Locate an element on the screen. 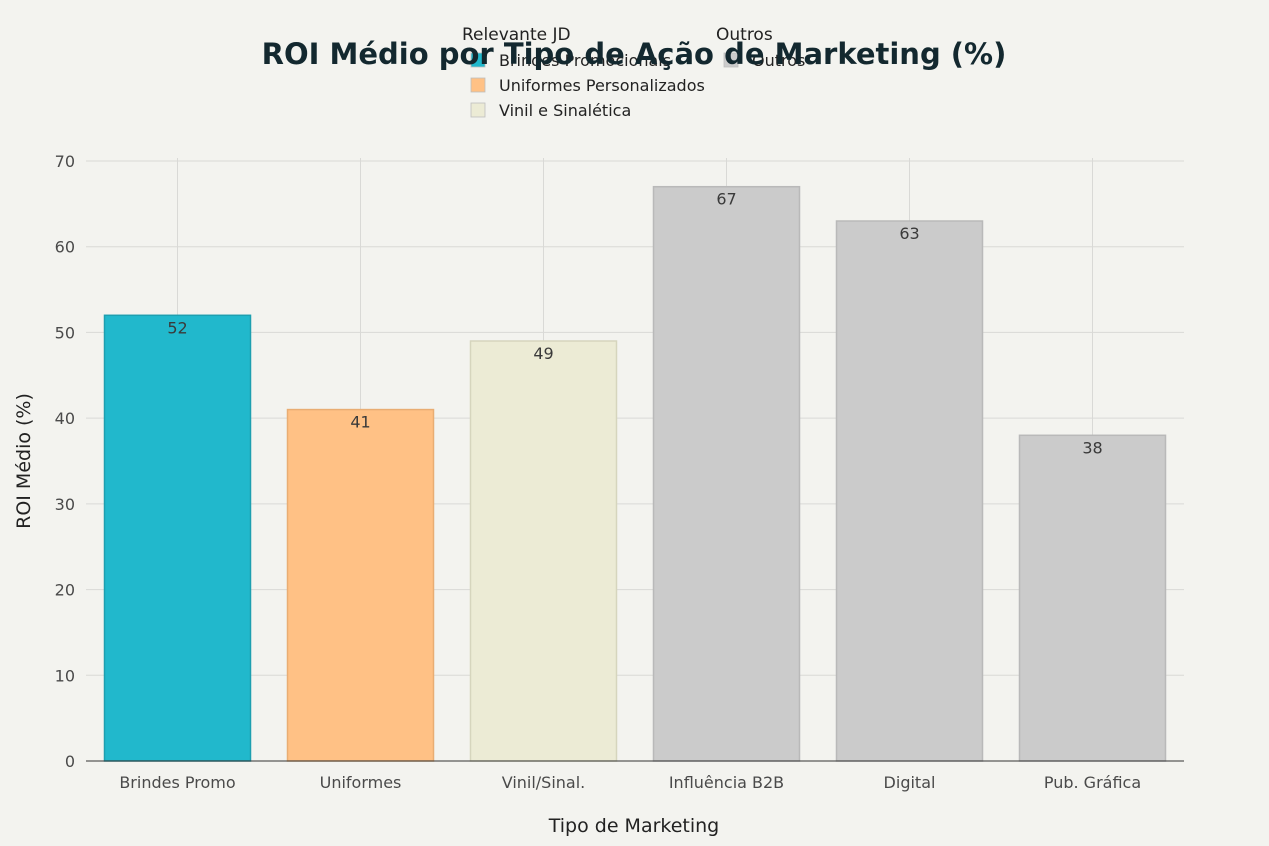  x-tick-label: Digital is located at coordinates (910, 782).